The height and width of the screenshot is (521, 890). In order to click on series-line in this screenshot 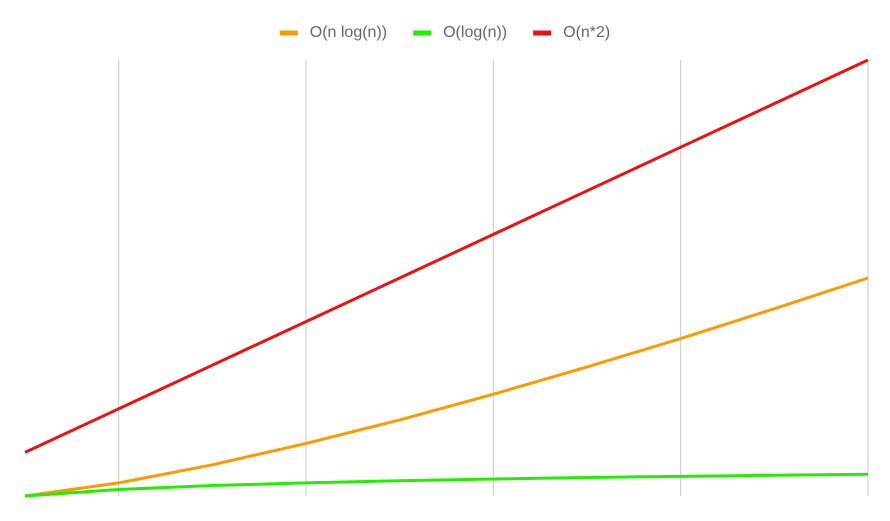, I will do `click(446, 485)`.